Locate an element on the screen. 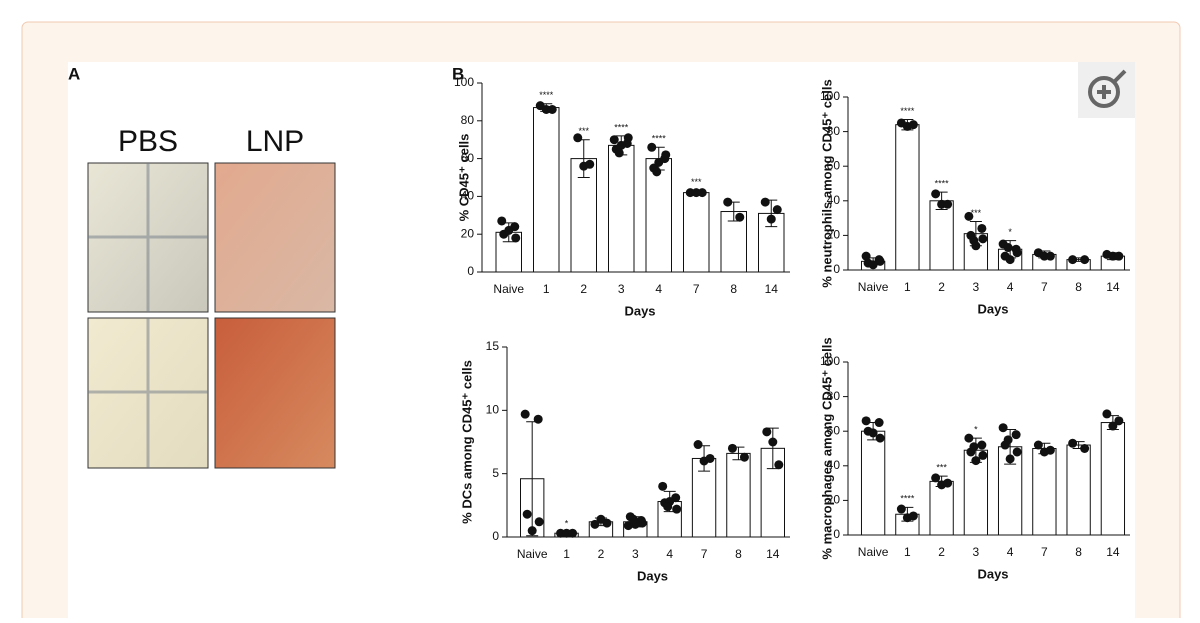  x-tick-label: 3 is located at coordinates (976, 552).